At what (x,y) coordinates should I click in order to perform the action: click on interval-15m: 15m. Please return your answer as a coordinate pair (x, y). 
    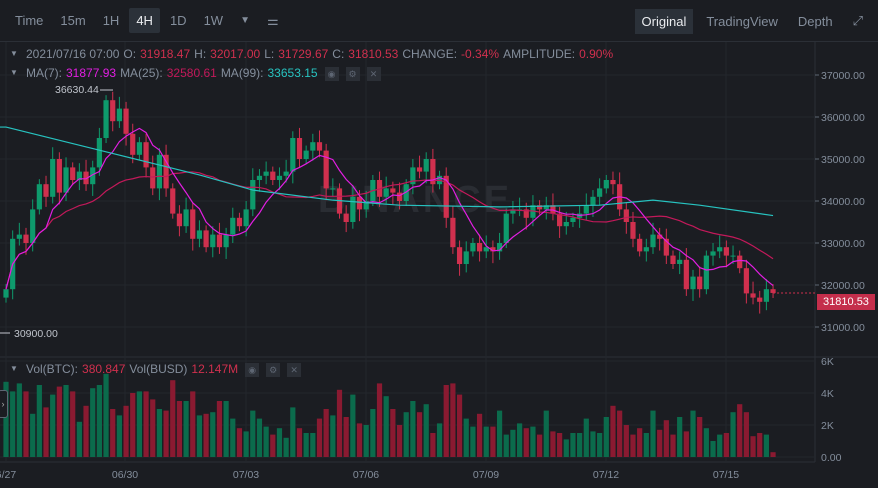
    Looking at the image, I should click on (73, 20).